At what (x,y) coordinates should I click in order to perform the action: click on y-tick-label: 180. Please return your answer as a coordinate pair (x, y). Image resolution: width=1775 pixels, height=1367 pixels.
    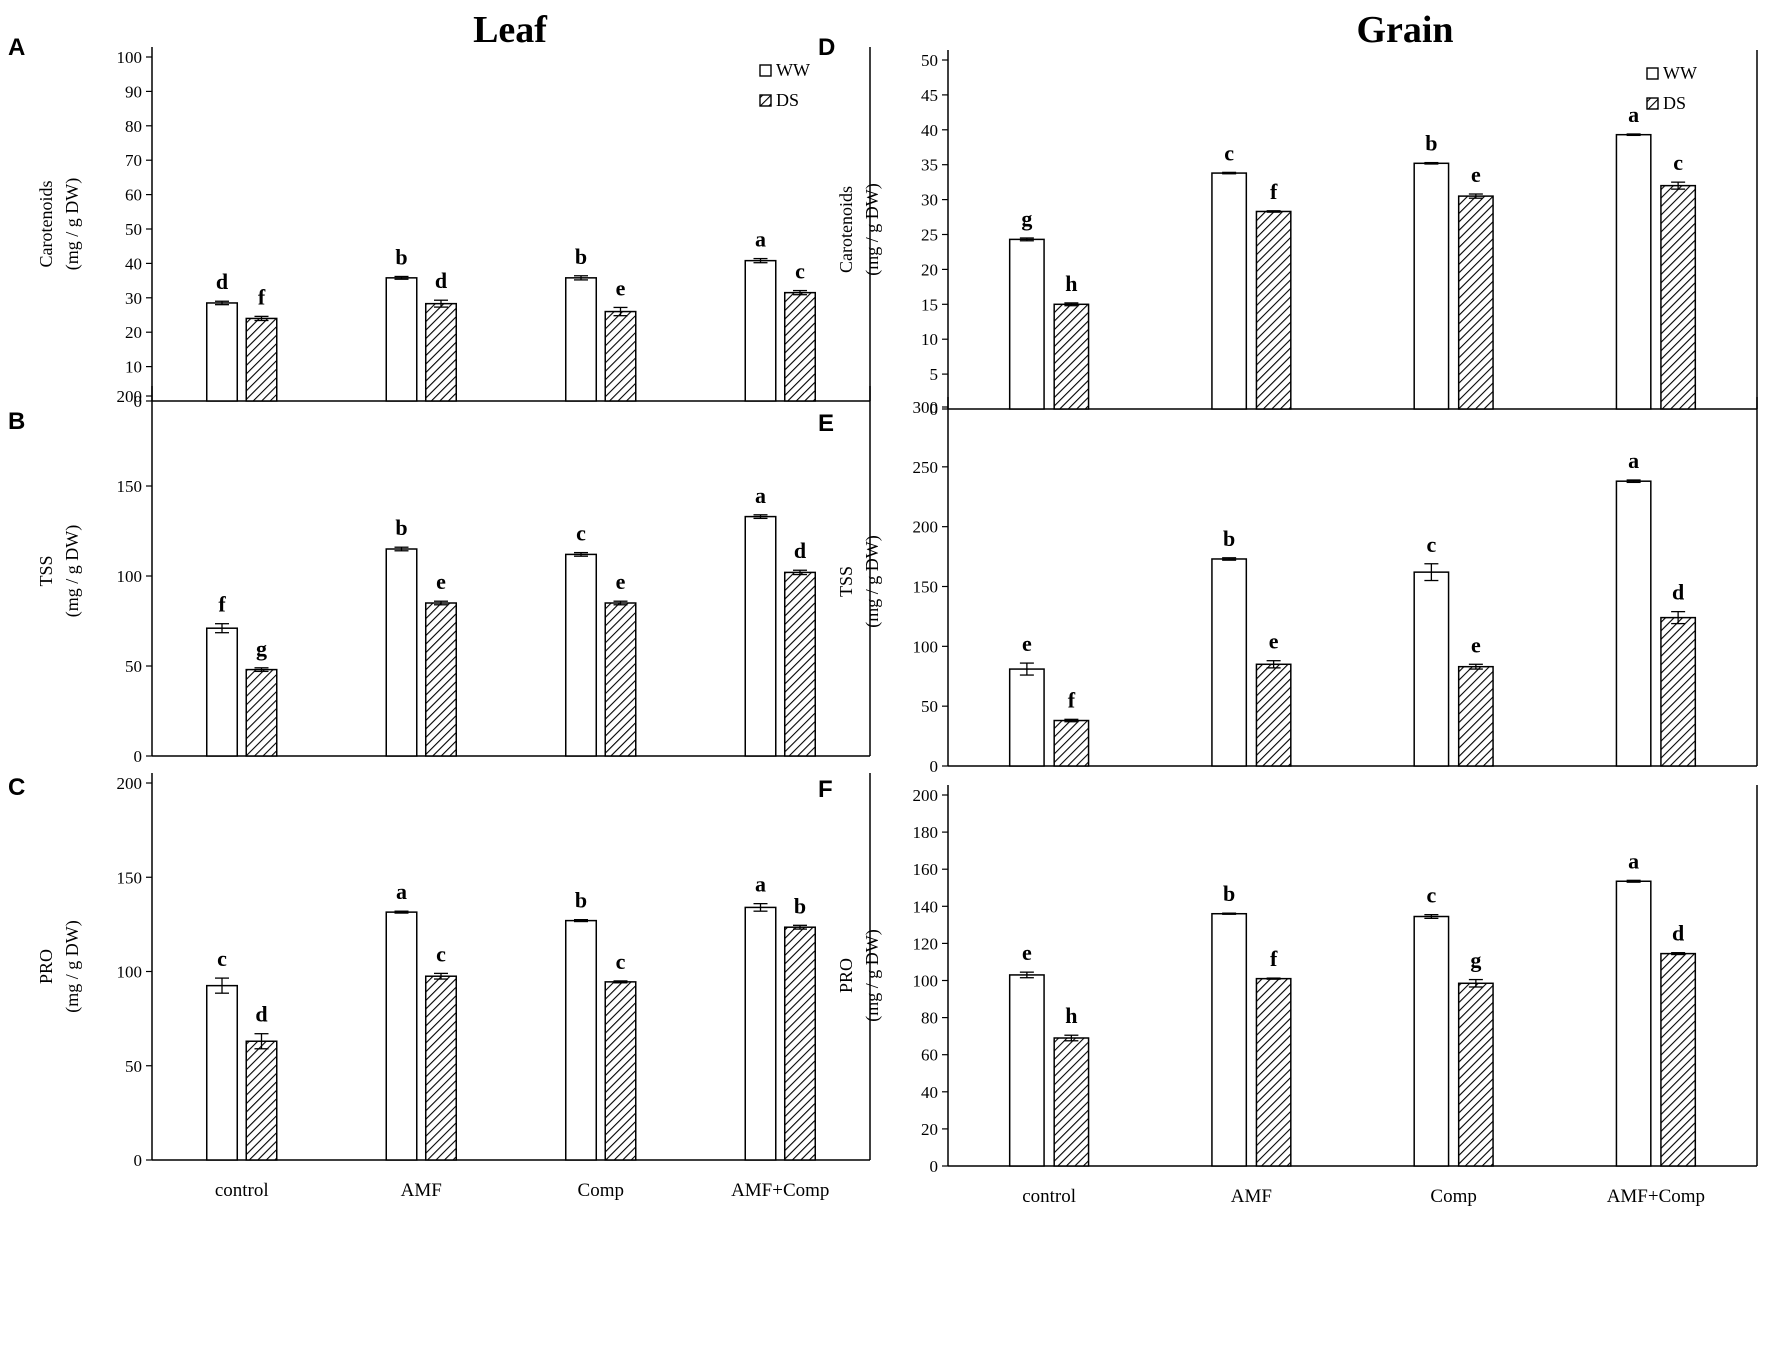
    Looking at the image, I should click on (926, 832).